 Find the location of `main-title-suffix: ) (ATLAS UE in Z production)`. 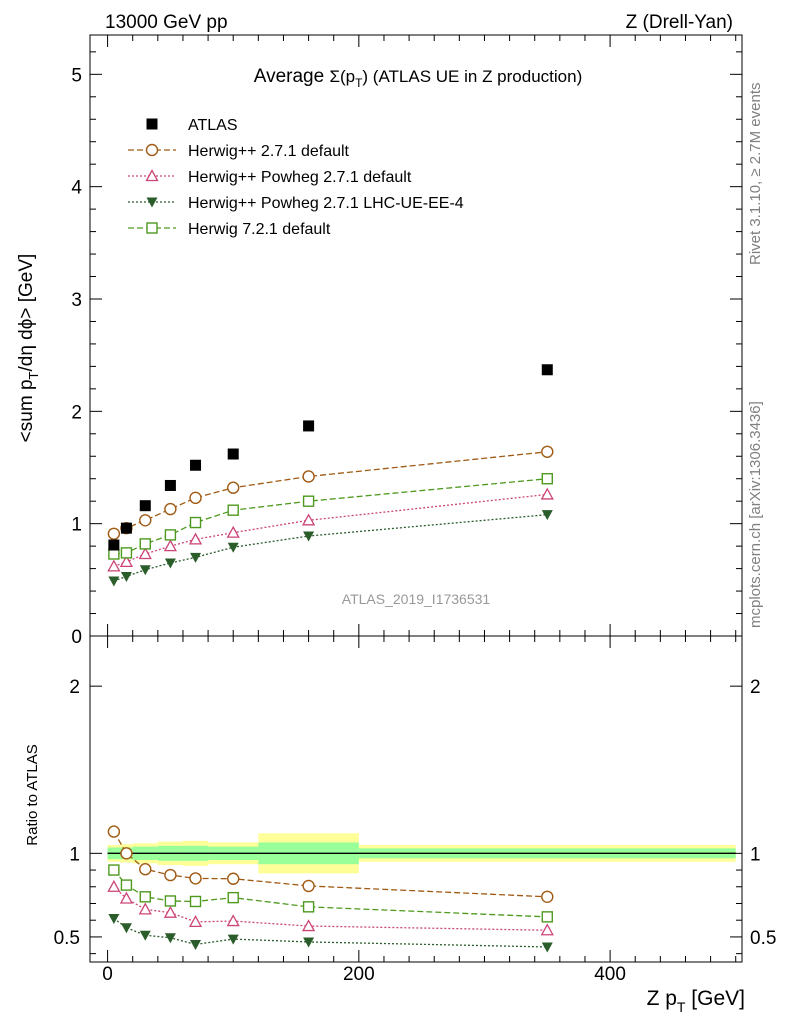

main-title-suffix: ) (ATLAS UE in Z production) is located at coordinates (472, 76).